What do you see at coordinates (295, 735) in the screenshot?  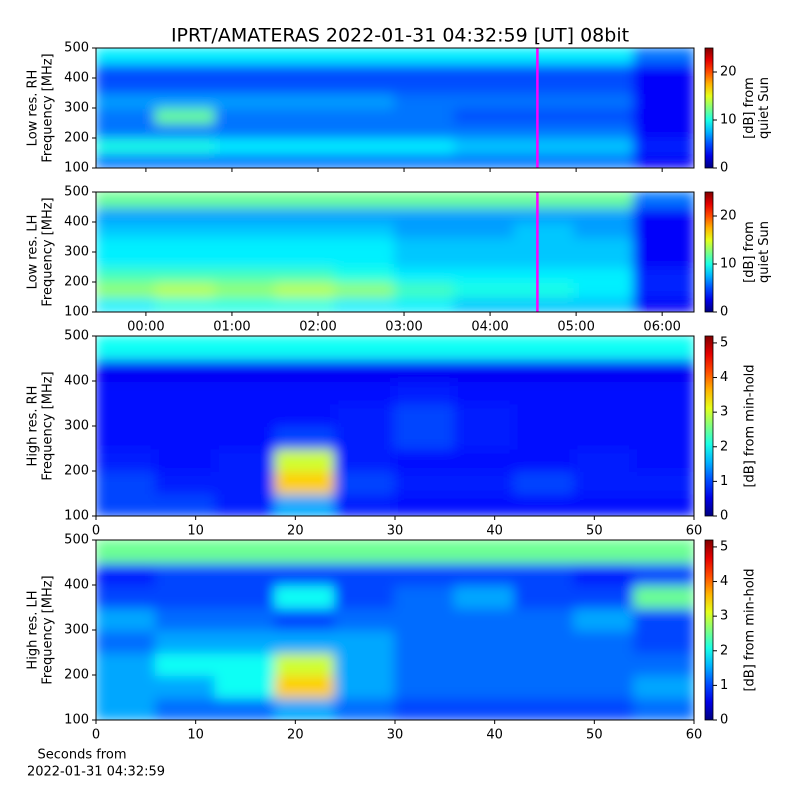 I see `x-tick-label: 20` at bounding box center [295, 735].